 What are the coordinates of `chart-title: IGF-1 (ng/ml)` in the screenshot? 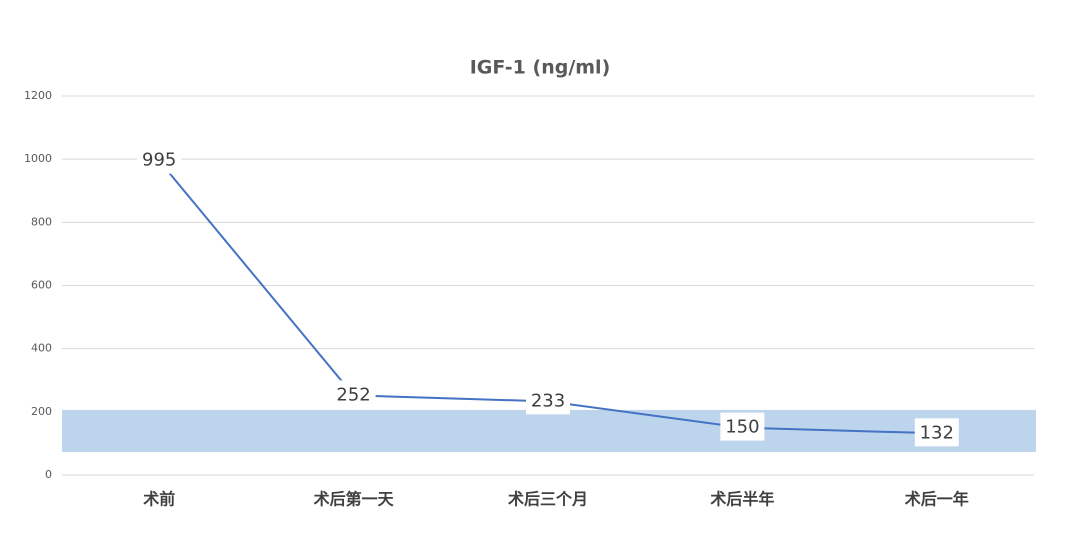 It's located at (540, 68).